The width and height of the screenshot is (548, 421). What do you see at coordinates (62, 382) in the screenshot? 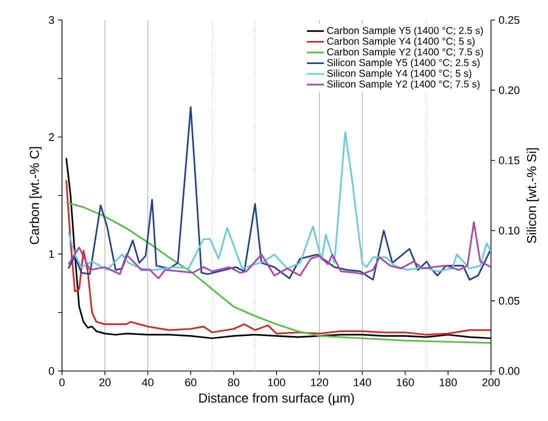
I see `x-tick-label: 0` at bounding box center [62, 382].